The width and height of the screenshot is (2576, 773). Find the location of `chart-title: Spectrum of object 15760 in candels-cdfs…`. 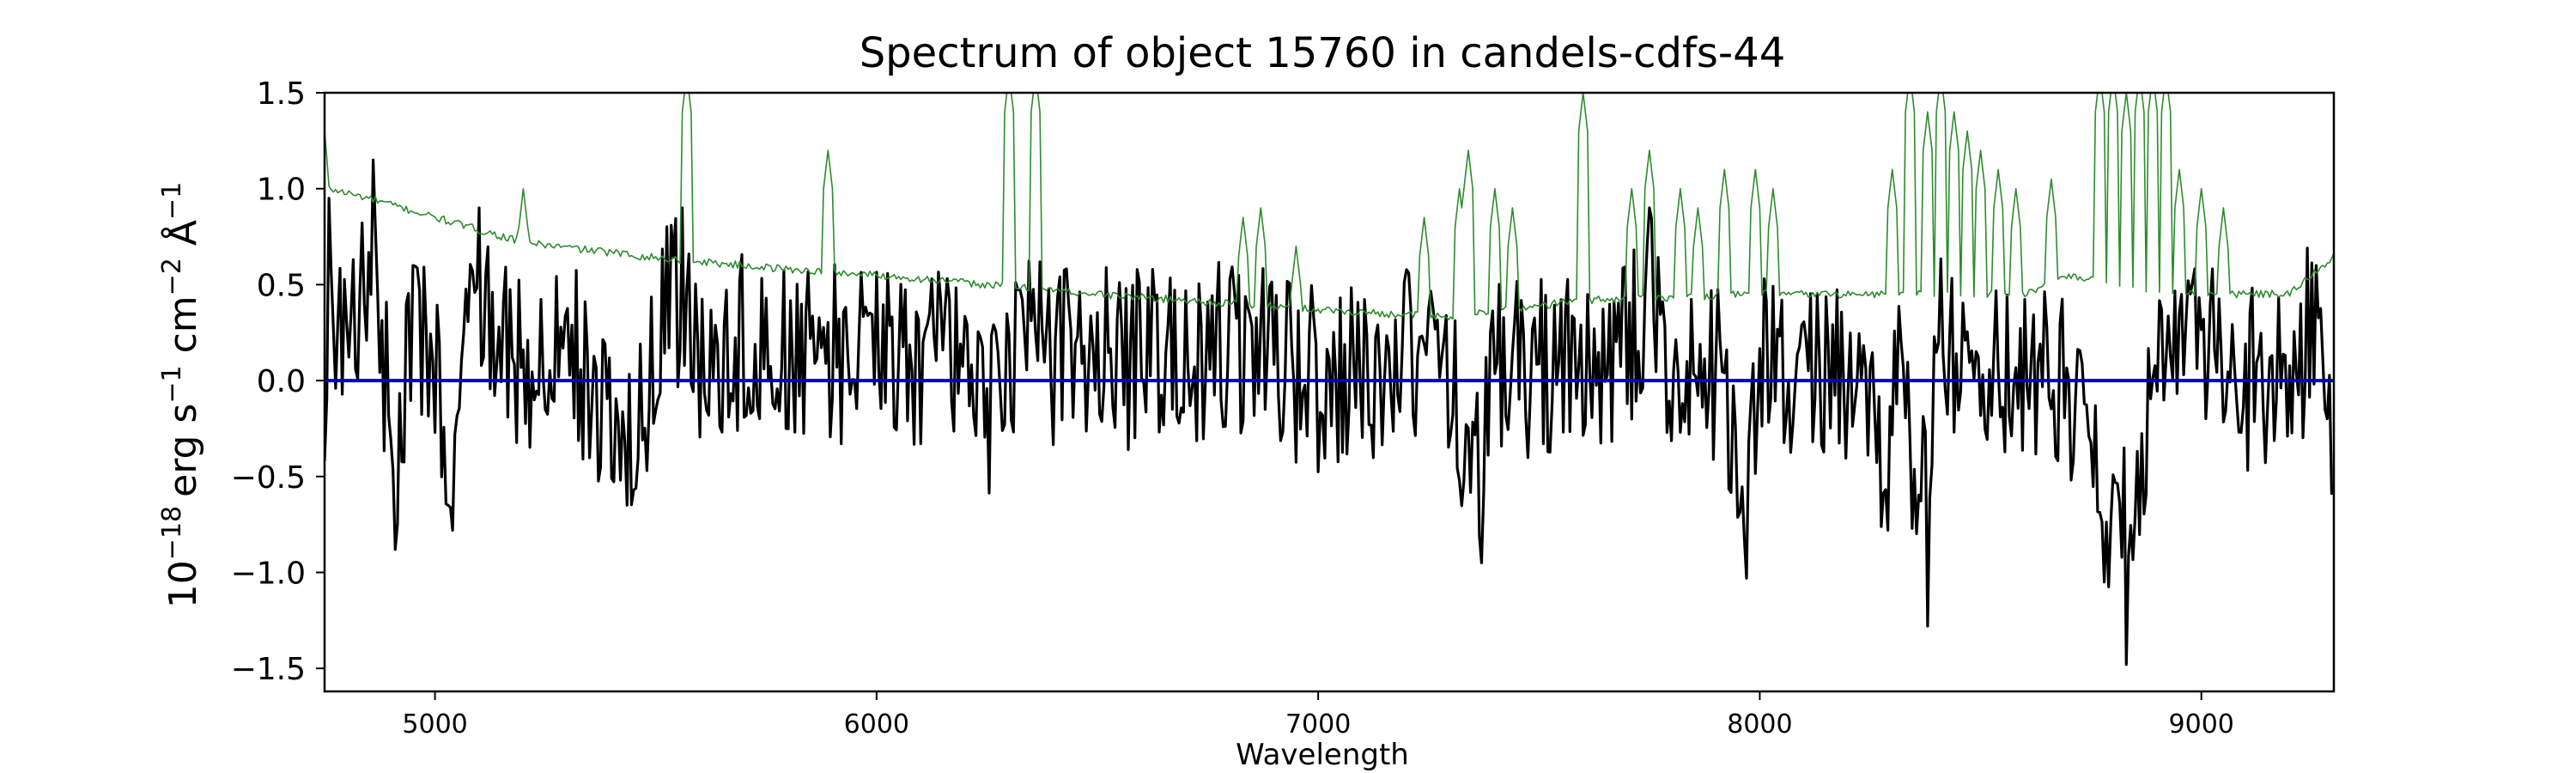

chart-title: Spectrum of object 15760 in candels-cdfs… is located at coordinates (1323, 53).